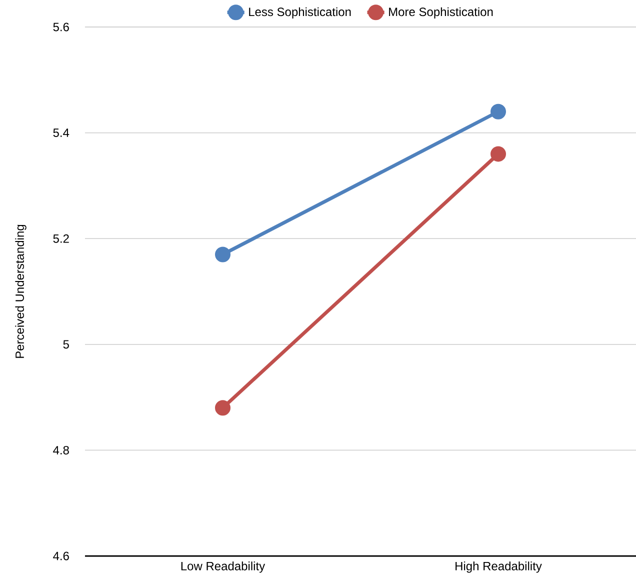 The image size is (636, 583). What do you see at coordinates (20, 291) in the screenshot?
I see `y-axis-title: Perceived Understanding` at bounding box center [20, 291].